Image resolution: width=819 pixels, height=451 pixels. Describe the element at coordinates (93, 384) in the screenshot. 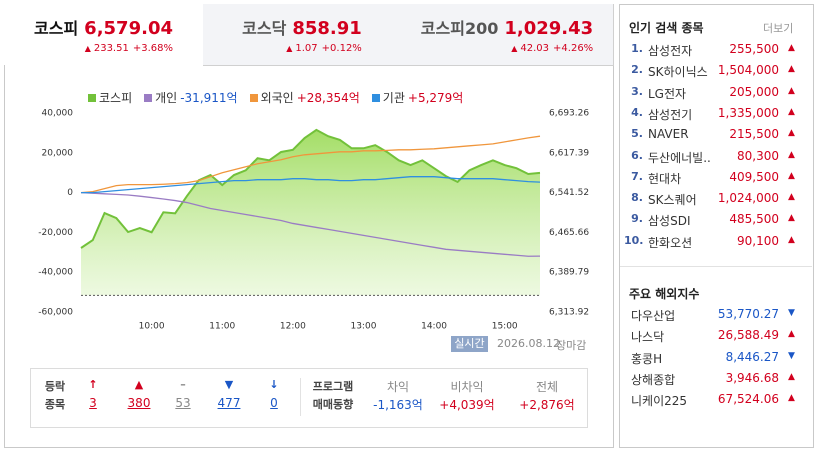

I see `breadth-symbol: ↑` at that location.